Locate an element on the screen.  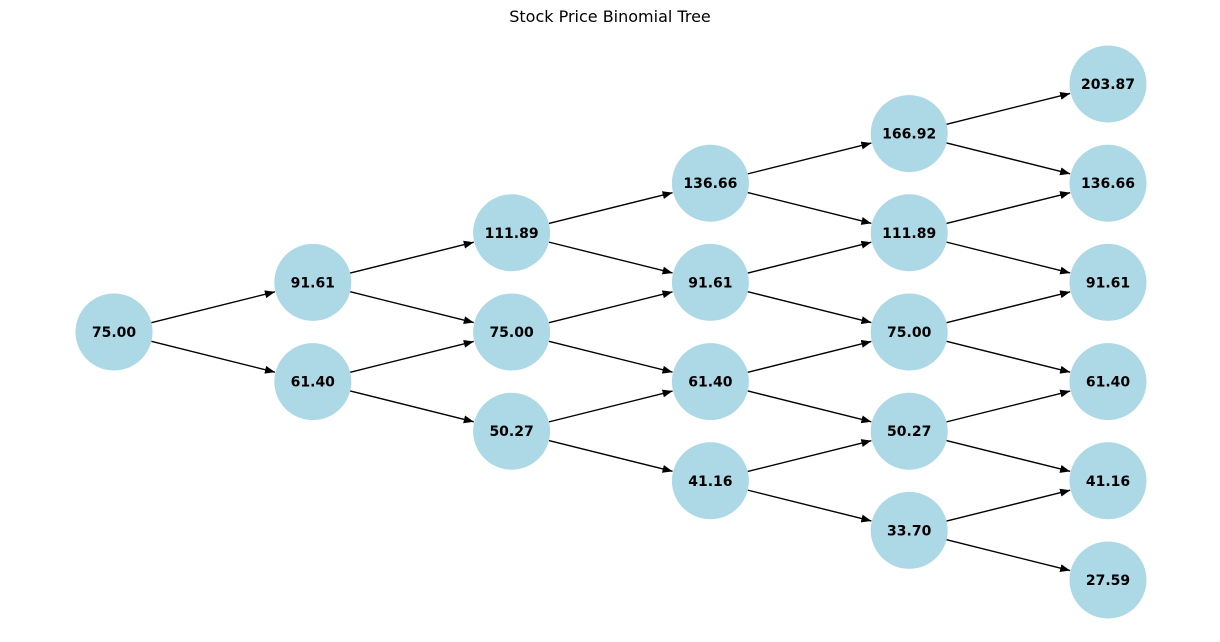
tree-node-0-0: 75.00 is located at coordinates (114, 332).